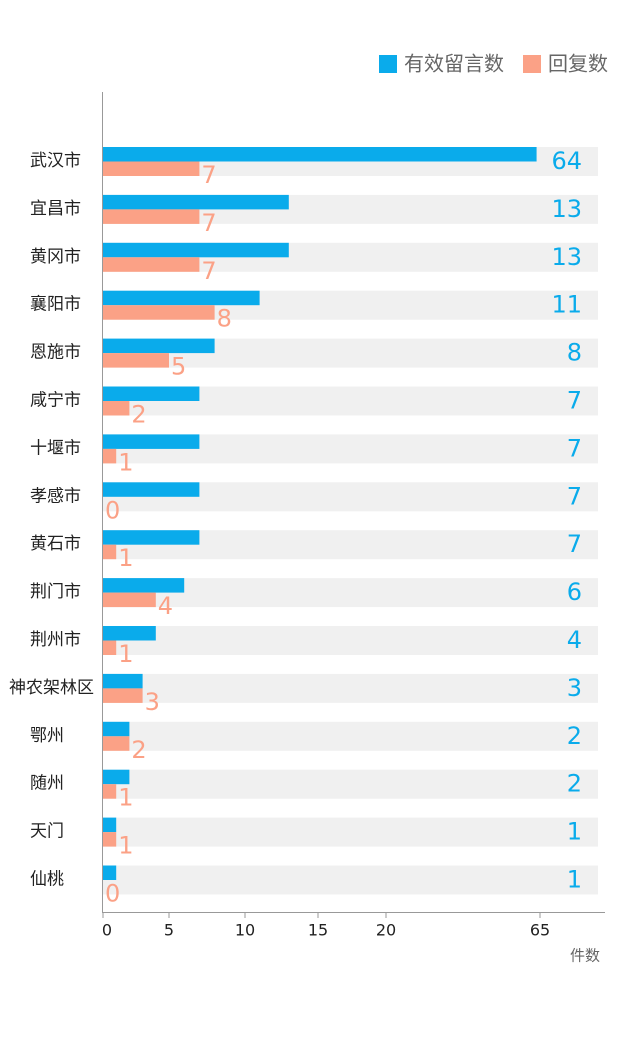 The image size is (640, 1048). I want to click on x-axis-label: 件数, so click(585, 956).